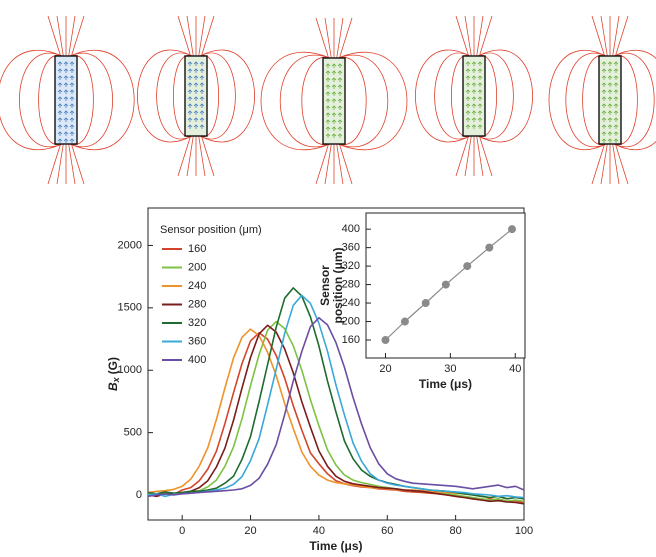 Image resolution: width=656 pixels, height=557 pixels. What do you see at coordinates (338, 286) in the screenshot?
I see `y-axis-label: position (μm)` at bounding box center [338, 286].